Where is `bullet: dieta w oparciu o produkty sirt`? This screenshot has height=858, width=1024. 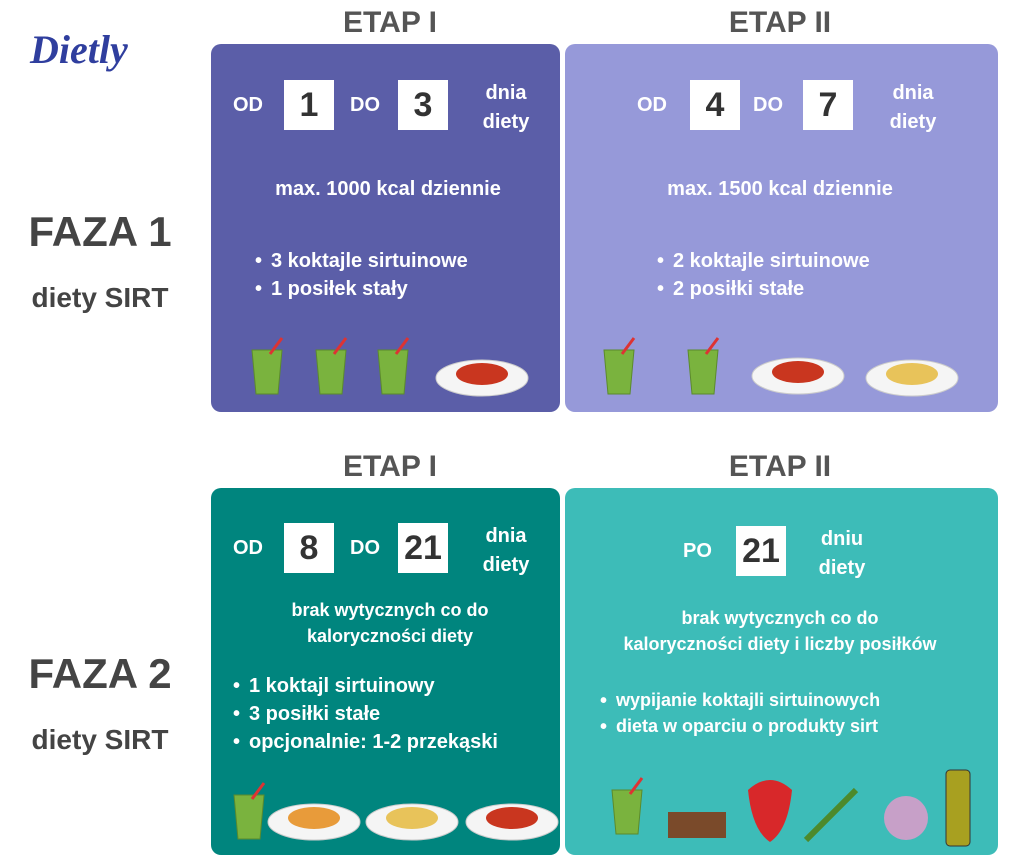
bullet: dieta w oparciu o produkty sirt is located at coordinates (747, 726).